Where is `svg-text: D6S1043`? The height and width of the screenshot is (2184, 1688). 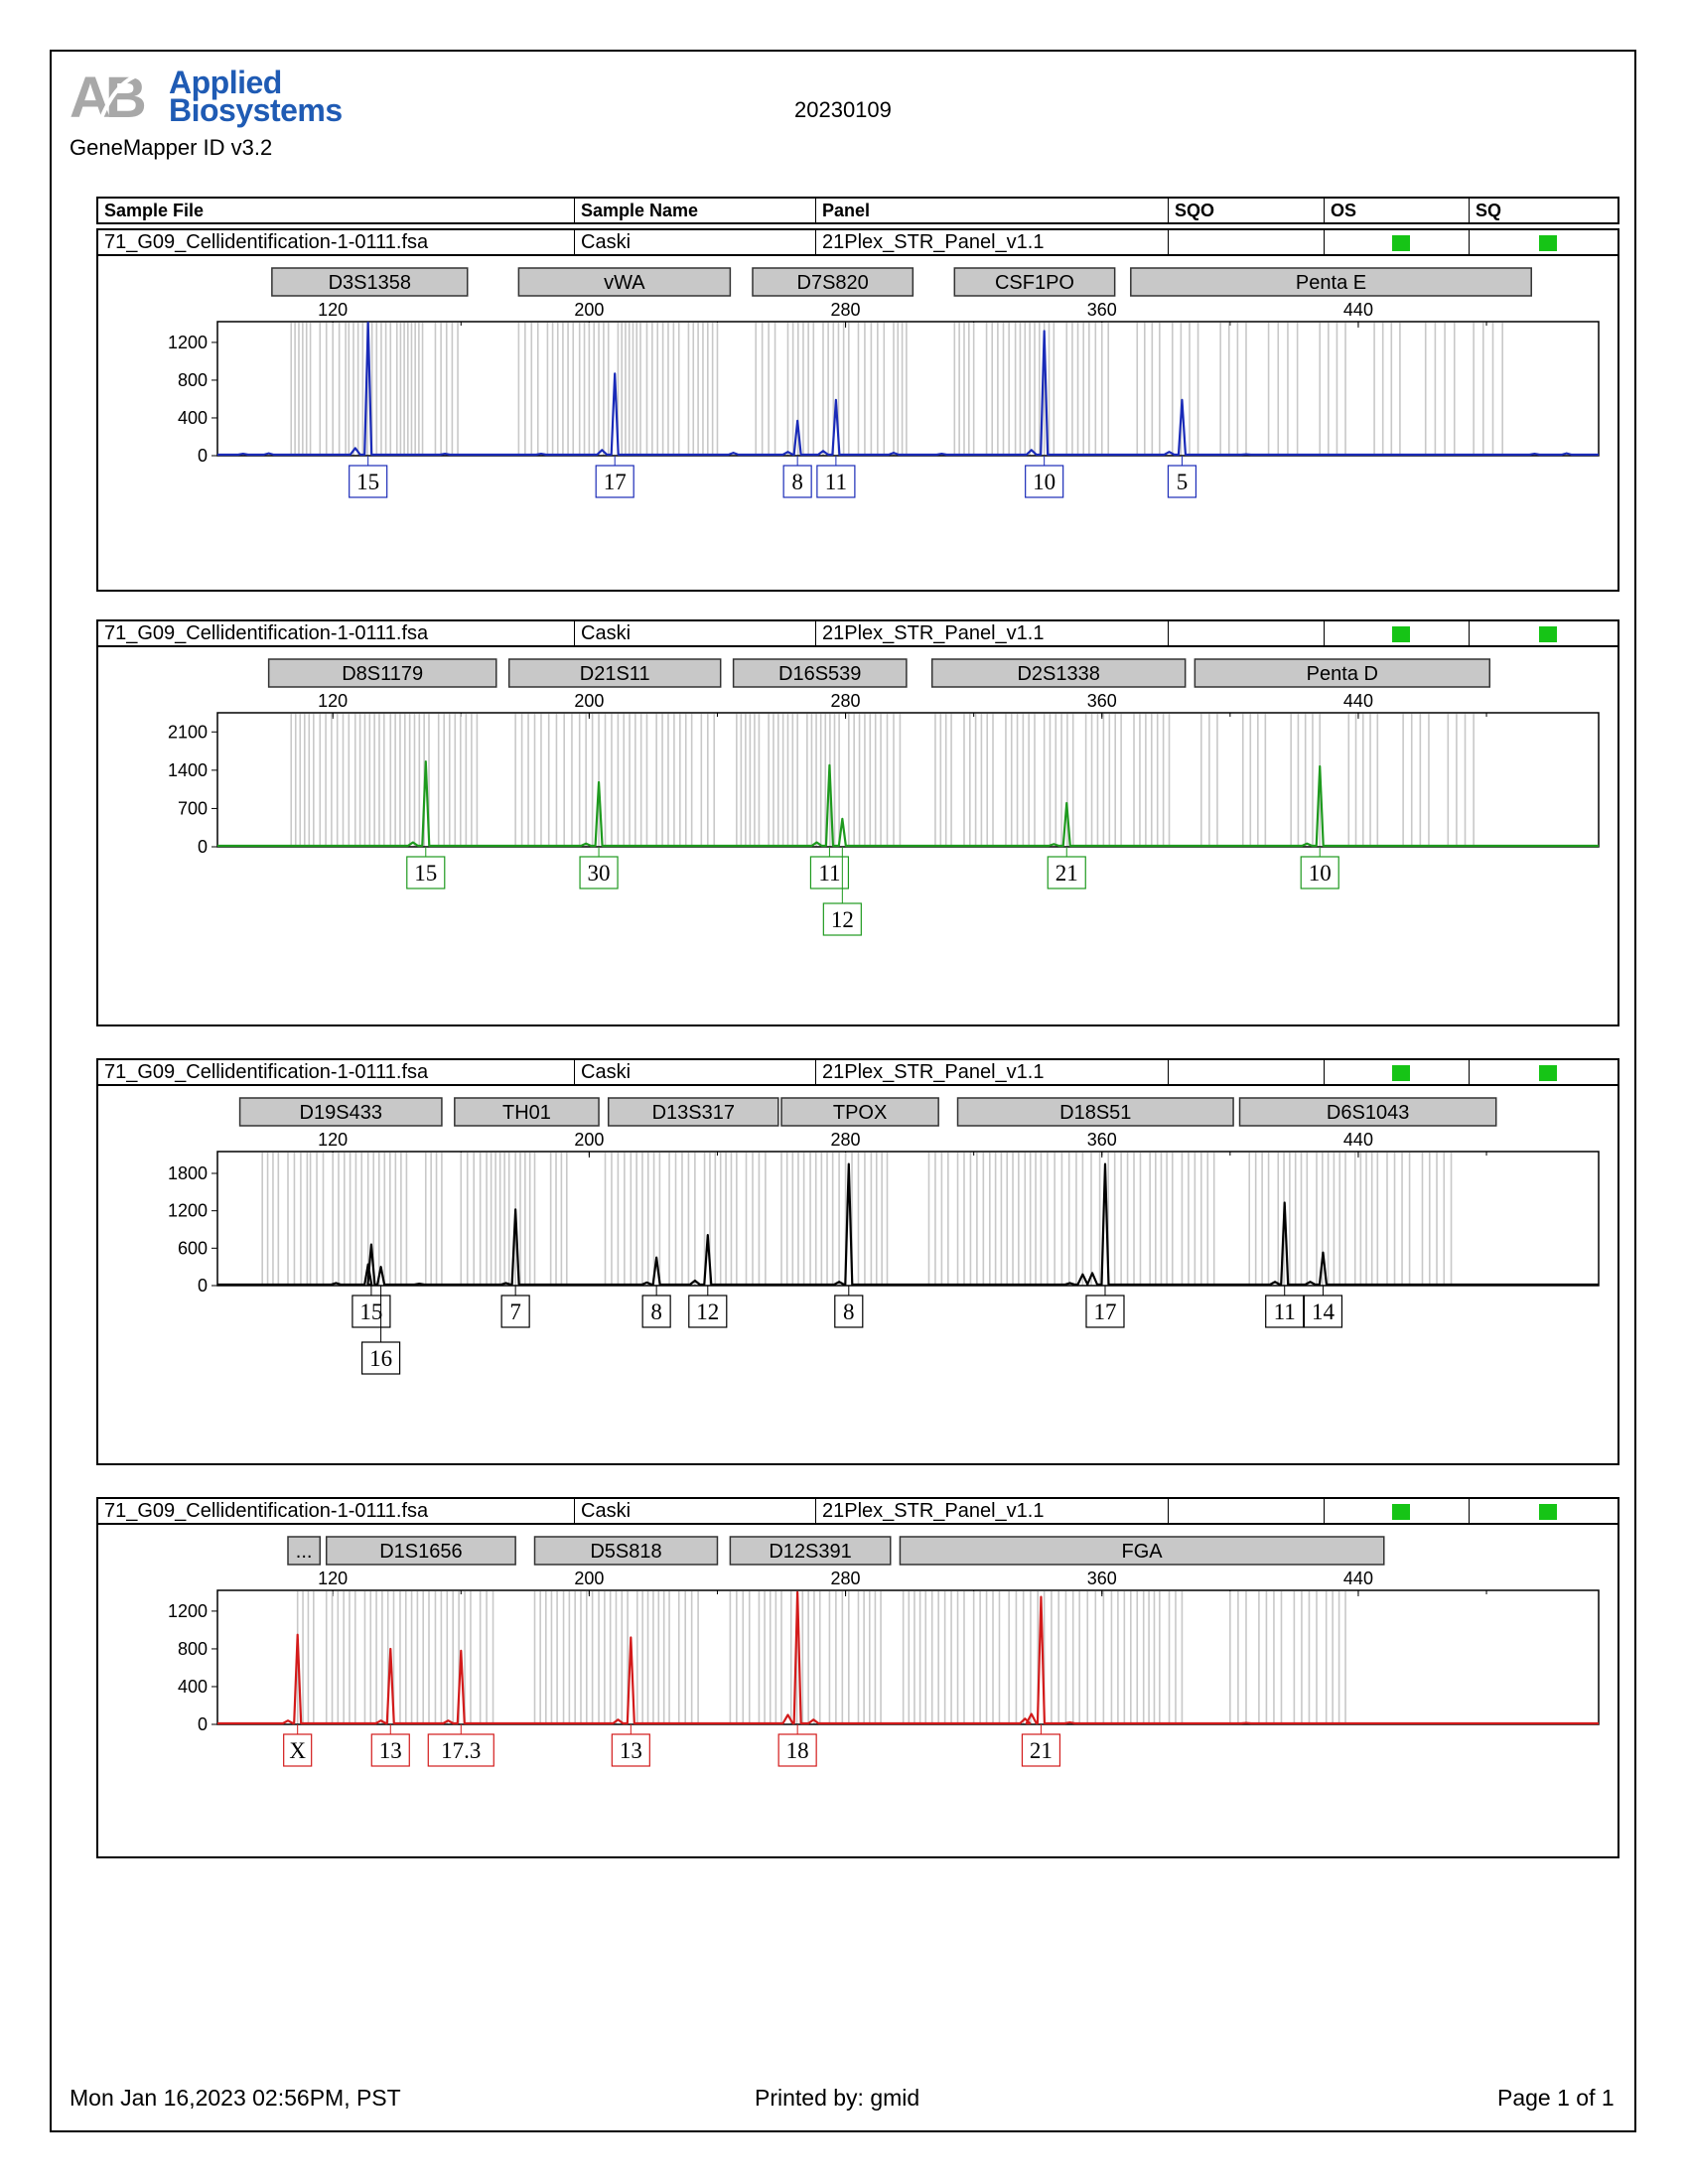
svg-text: D6S1043 is located at coordinates (1368, 1113).